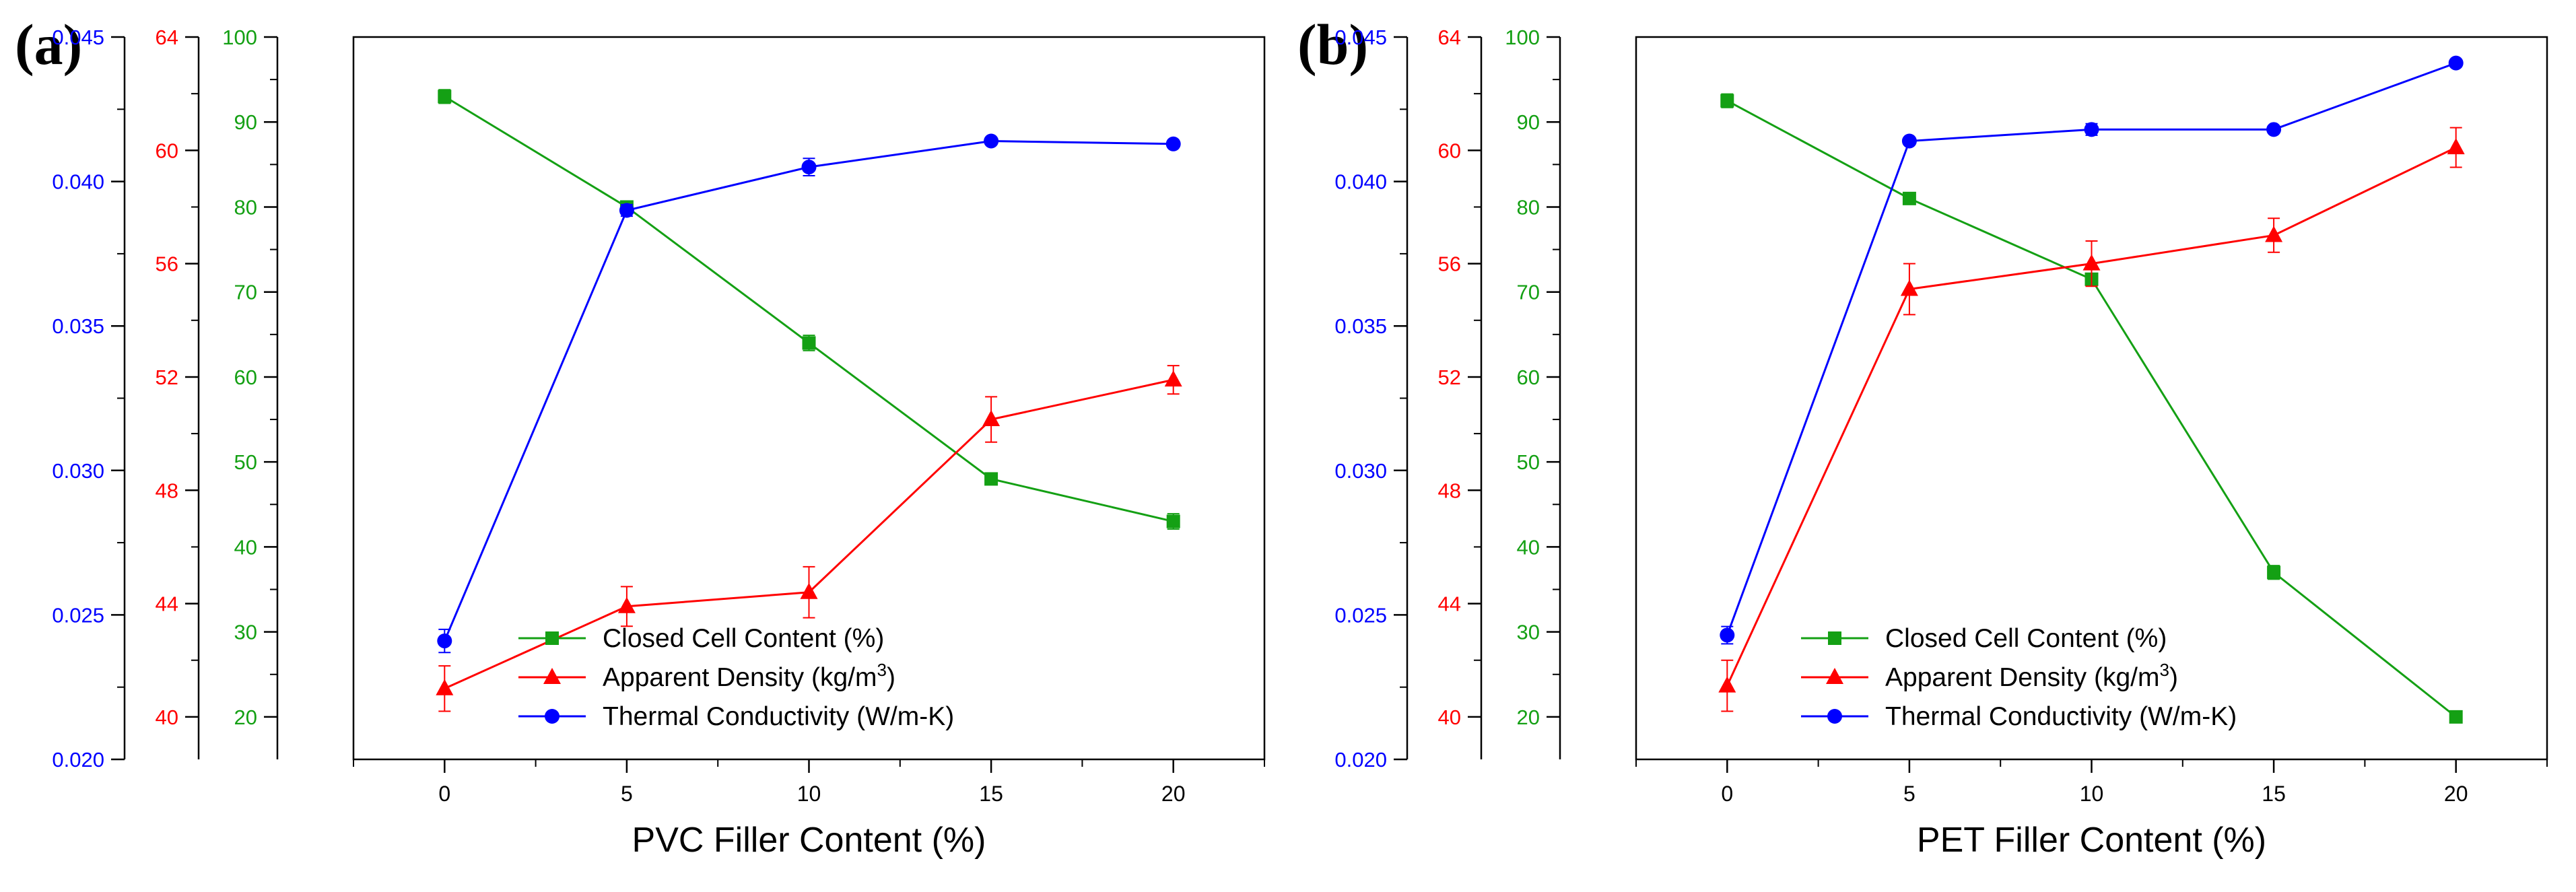  I want to click on y-tick-label: 30, so click(1528, 632).